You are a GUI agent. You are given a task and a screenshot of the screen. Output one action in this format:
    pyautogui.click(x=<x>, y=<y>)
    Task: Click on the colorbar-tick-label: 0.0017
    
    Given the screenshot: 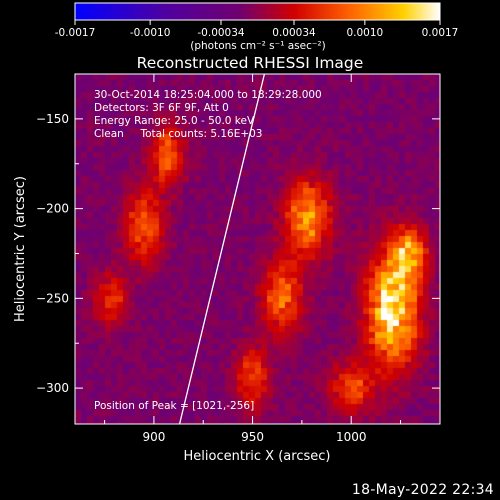 What is the action you would take?
    pyautogui.click(x=440, y=33)
    